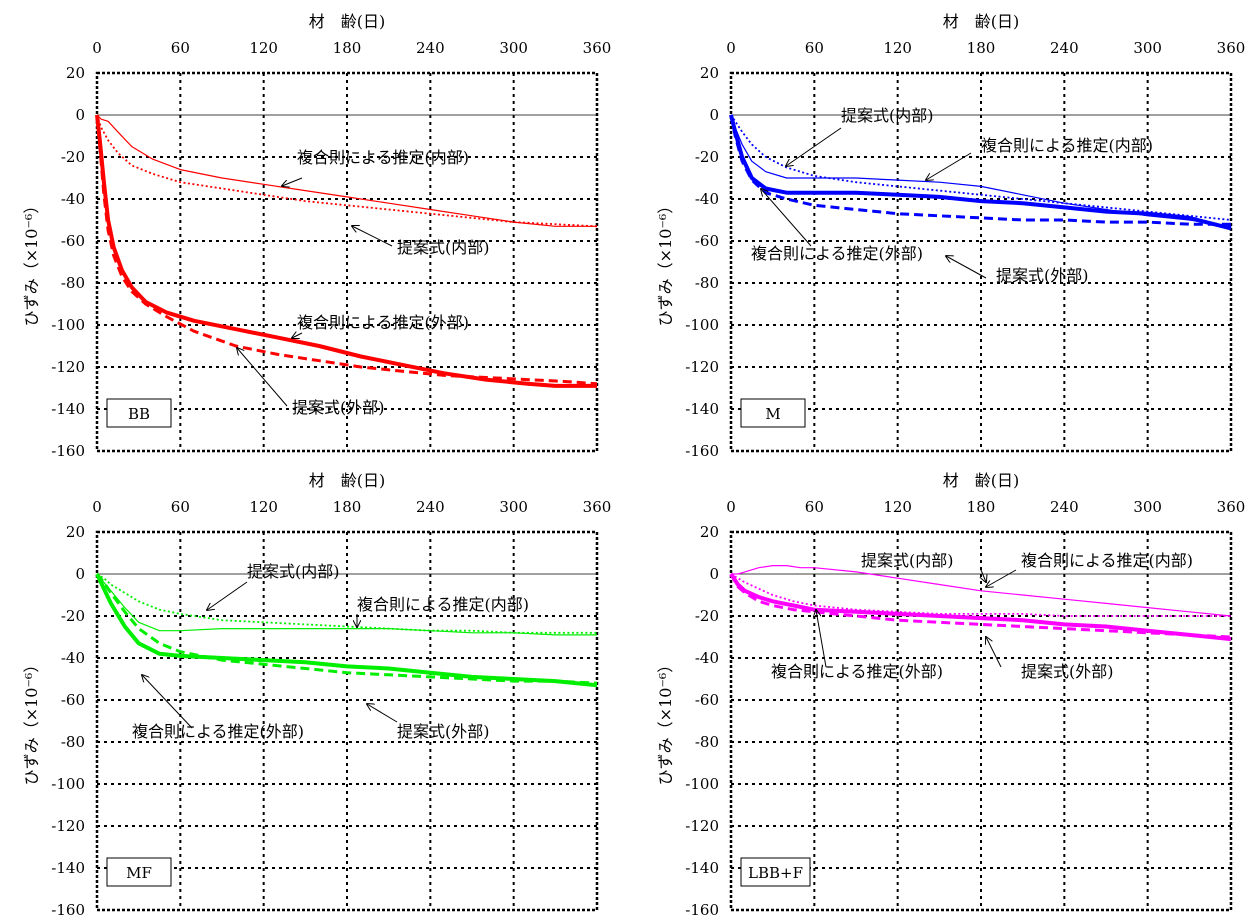 This screenshot has width=1257, height=917. I want to click on y-tick-label: -160, so click(702, 909).